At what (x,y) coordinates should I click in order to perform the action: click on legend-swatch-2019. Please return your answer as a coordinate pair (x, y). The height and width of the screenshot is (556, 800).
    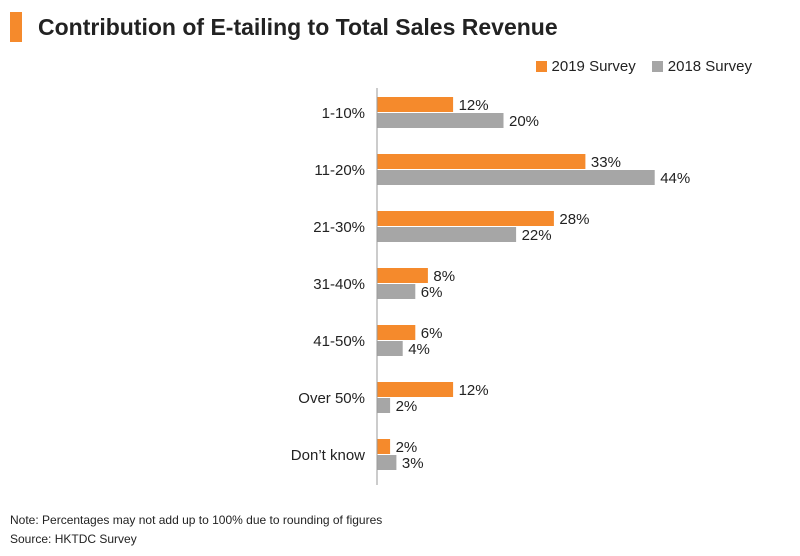
    Looking at the image, I should click on (541, 66).